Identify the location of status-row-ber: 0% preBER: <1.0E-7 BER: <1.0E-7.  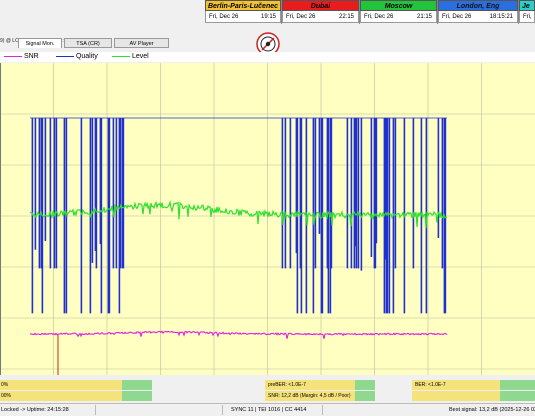
(267, 385).